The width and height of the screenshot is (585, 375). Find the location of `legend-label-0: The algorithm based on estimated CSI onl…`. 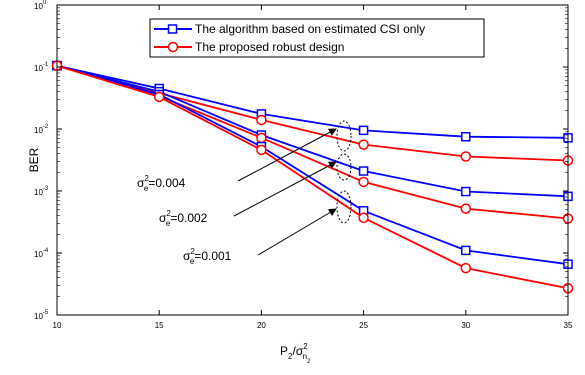

legend-label-0: The algorithm based on estimated CSI onl… is located at coordinates (310, 29).